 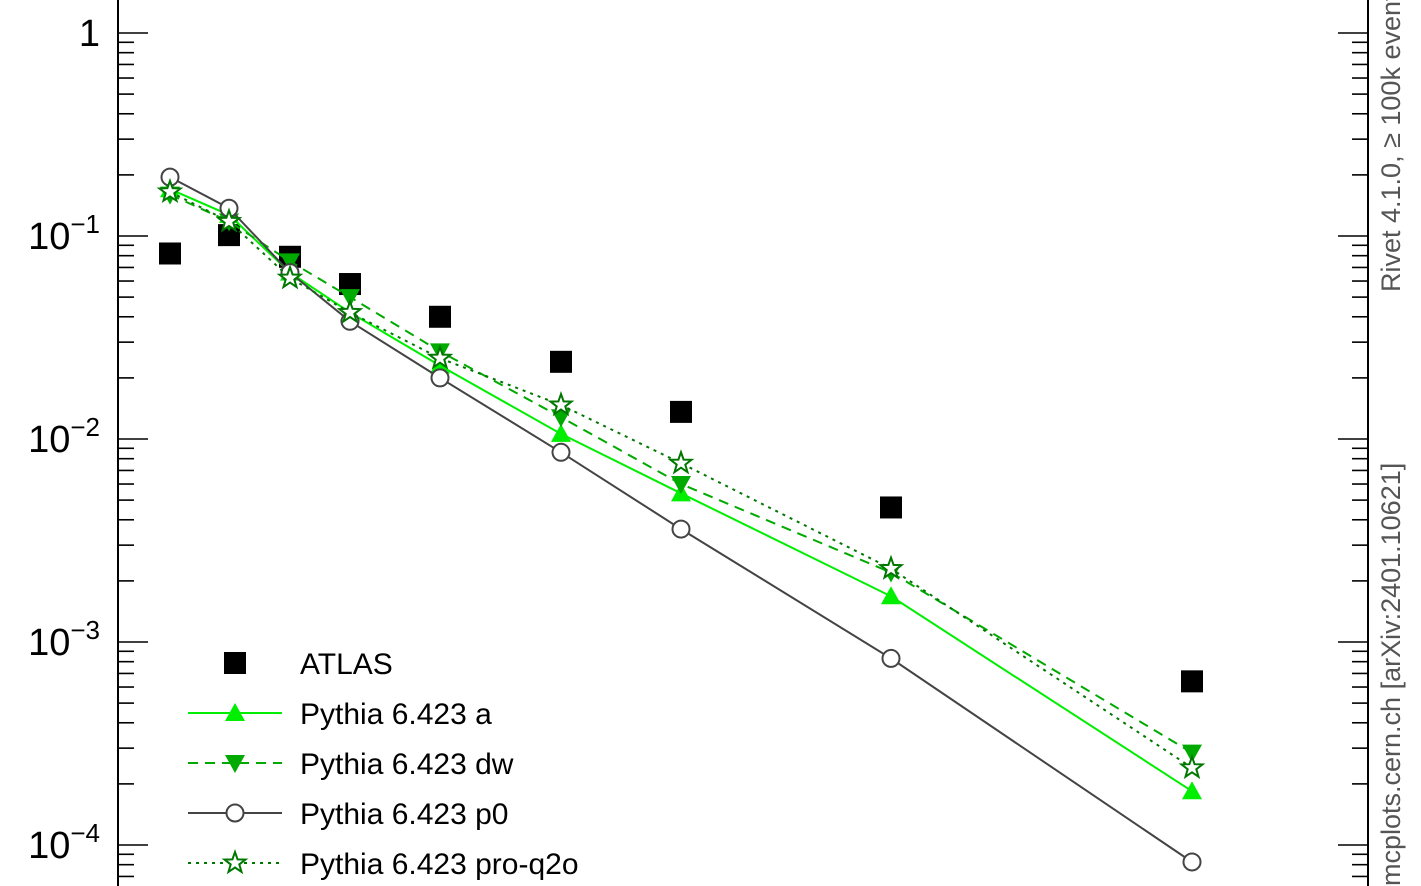 What do you see at coordinates (407, 764) in the screenshot?
I see `legend-label: Pythia 6.423 dw` at bounding box center [407, 764].